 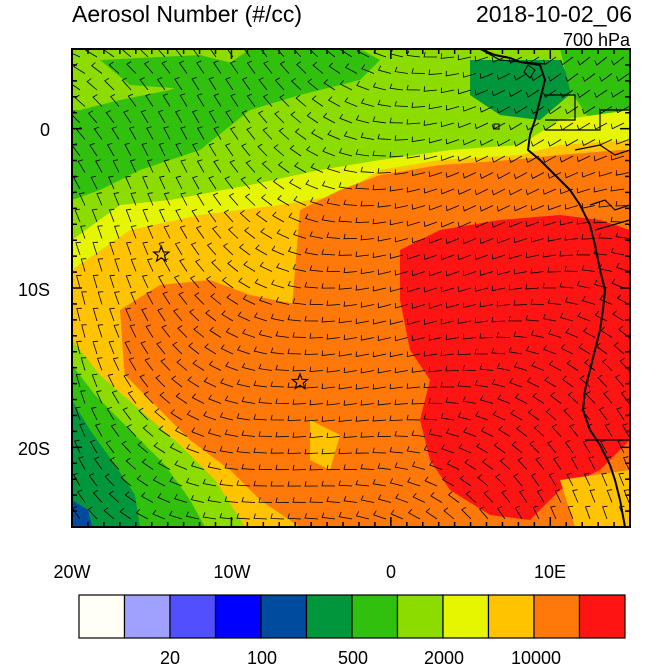 I want to click on datetime-label: 2018-10-02_06, so click(x=553, y=14).